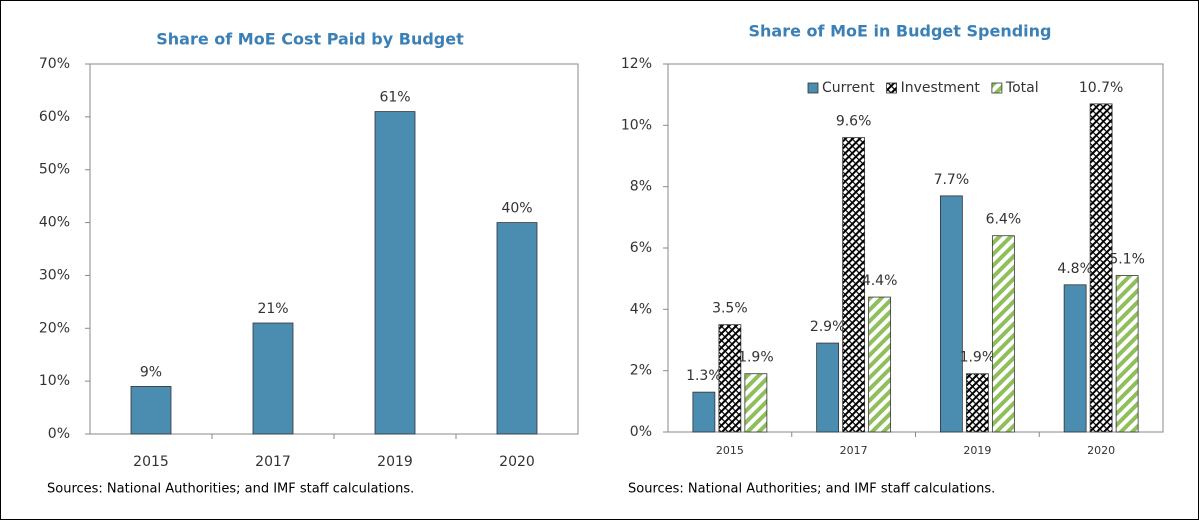 This screenshot has width=1199, height=520. Describe the element at coordinates (641, 187) in the screenshot. I see `y-tick-label: 8%` at that location.